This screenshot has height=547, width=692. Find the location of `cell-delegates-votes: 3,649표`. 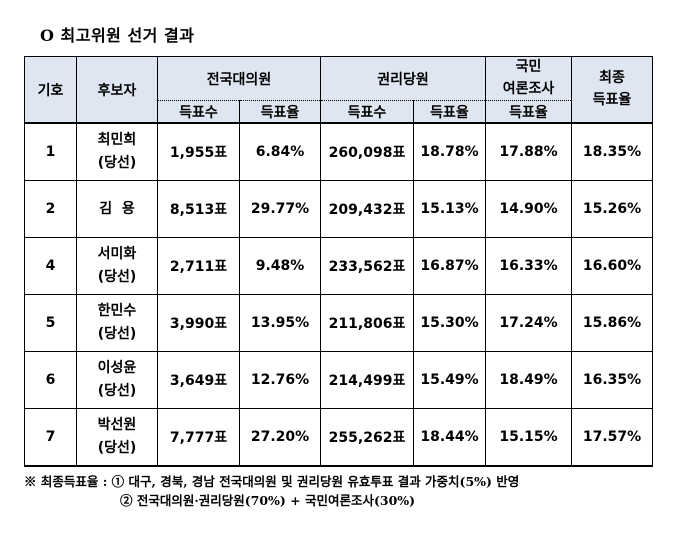

cell-delegates-votes: 3,649표 is located at coordinates (198, 380).